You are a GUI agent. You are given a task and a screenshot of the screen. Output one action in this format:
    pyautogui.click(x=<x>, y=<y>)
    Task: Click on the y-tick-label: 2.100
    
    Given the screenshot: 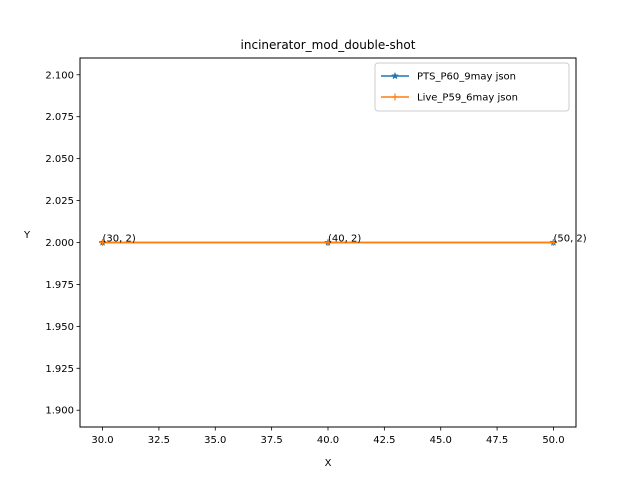 What is the action you would take?
    pyautogui.click(x=59, y=75)
    